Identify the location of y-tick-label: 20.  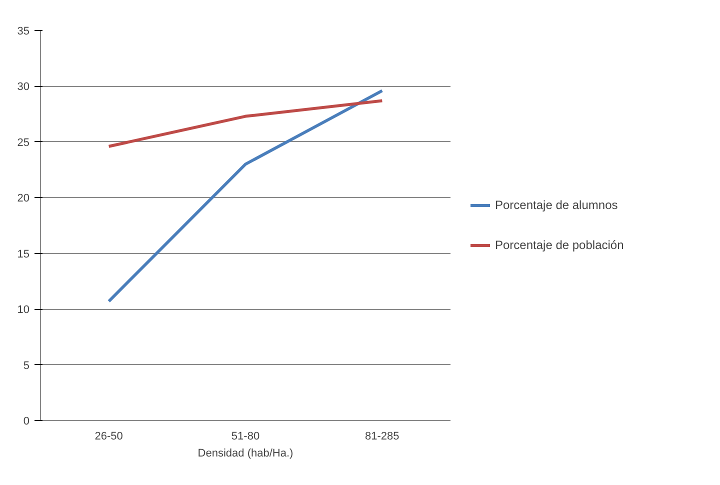
(23, 198).